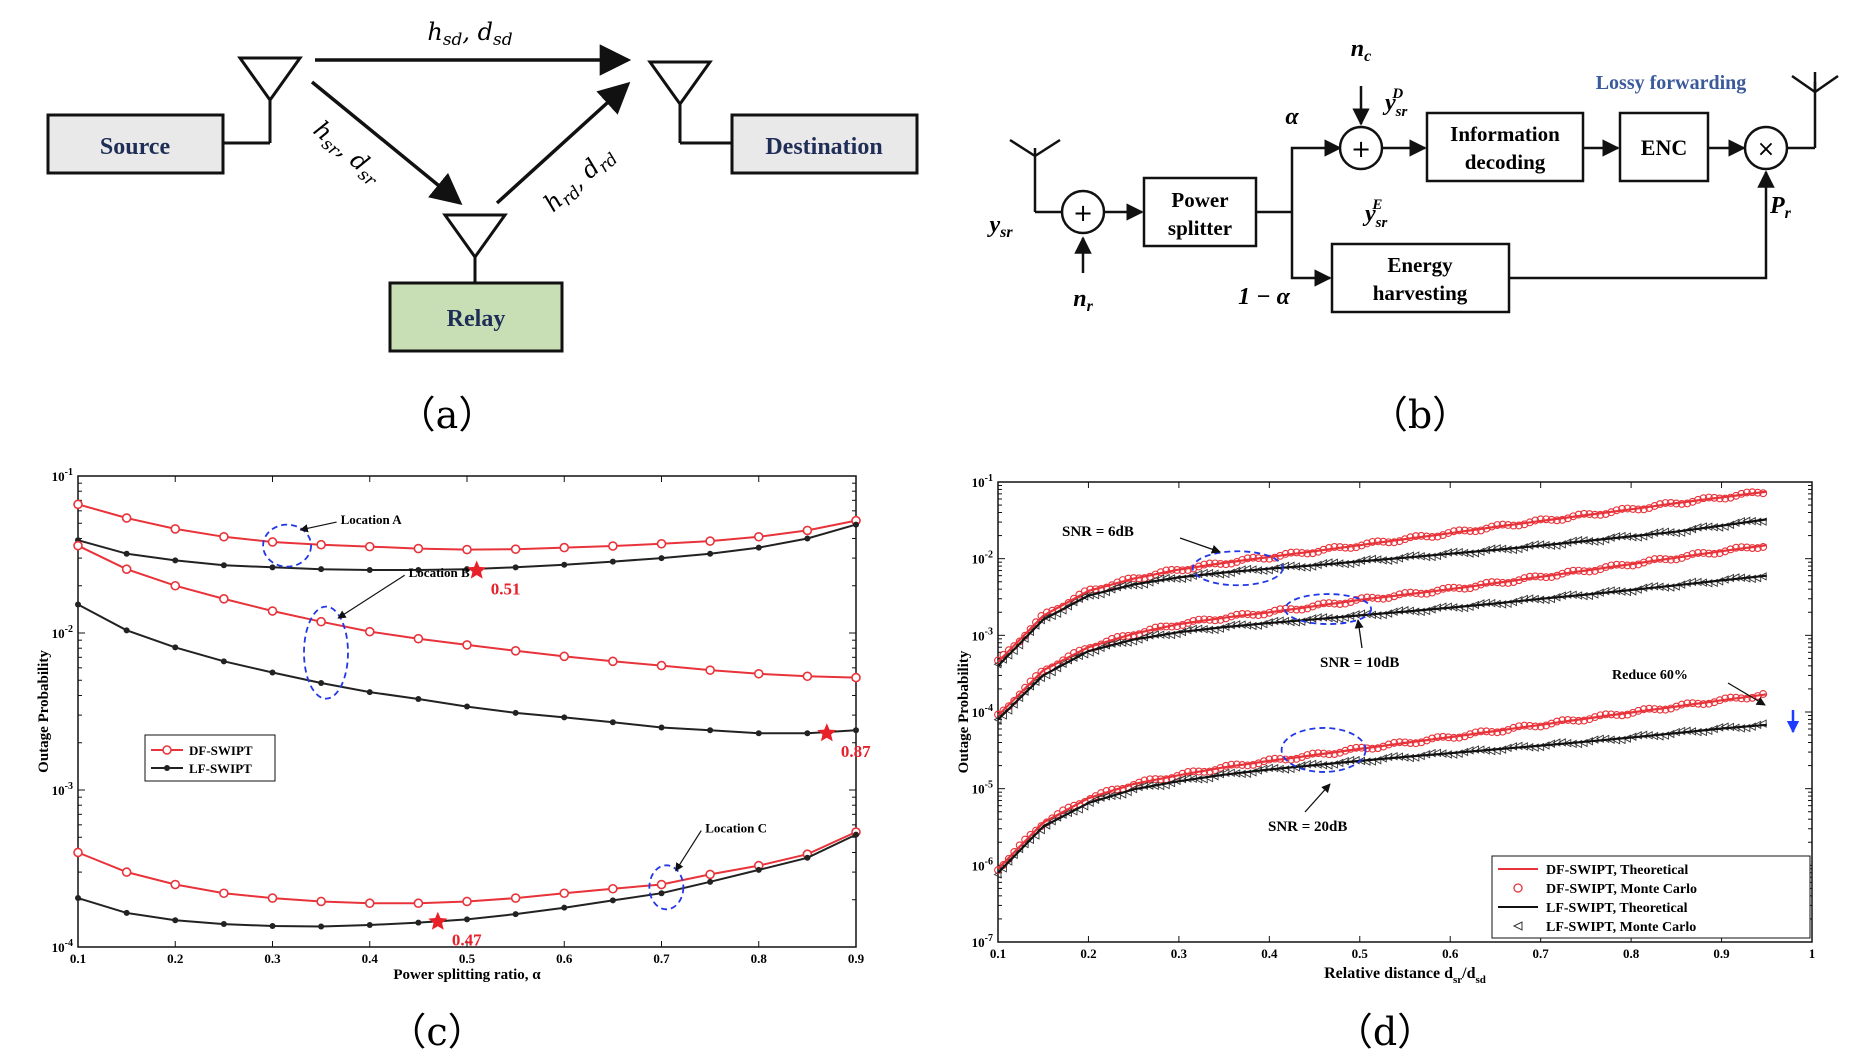 The image size is (1867, 1057). I want to click on x-tick-label: 0.8, so click(759, 958).